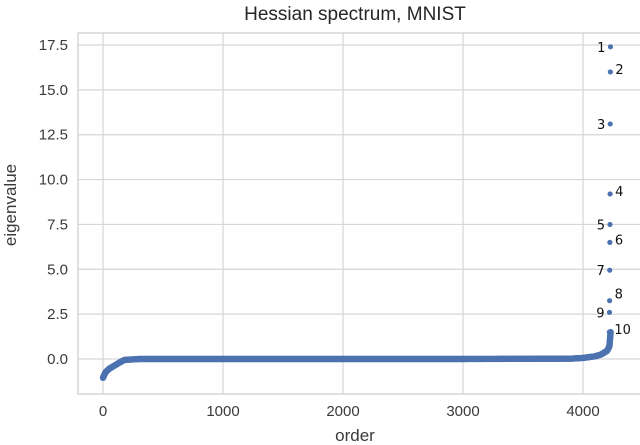 This screenshot has width=640, height=445. Describe the element at coordinates (53, 180) in the screenshot. I see `y-tick-label: 10.0` at that location.